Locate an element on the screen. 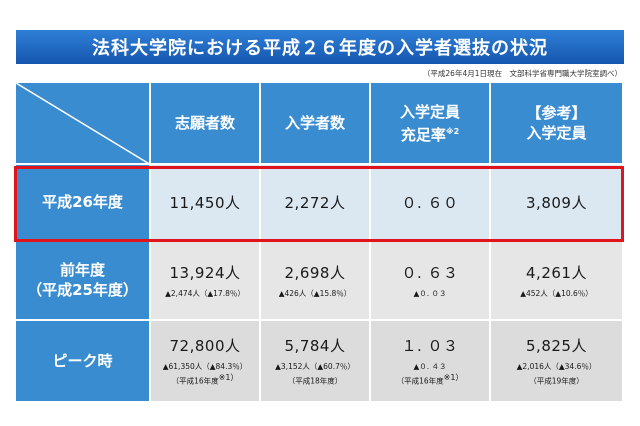  table-cell: ０. ６３ ▲０. ０３ is located at coordinates (431, 281).